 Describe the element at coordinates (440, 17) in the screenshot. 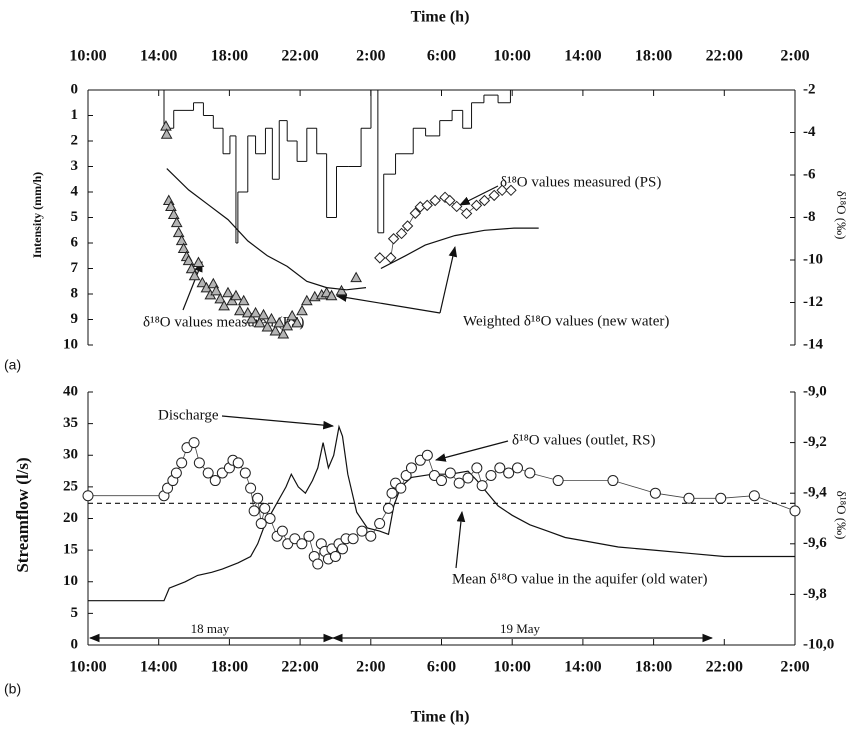

I see `x-axis-title: Time (h)` at that location.